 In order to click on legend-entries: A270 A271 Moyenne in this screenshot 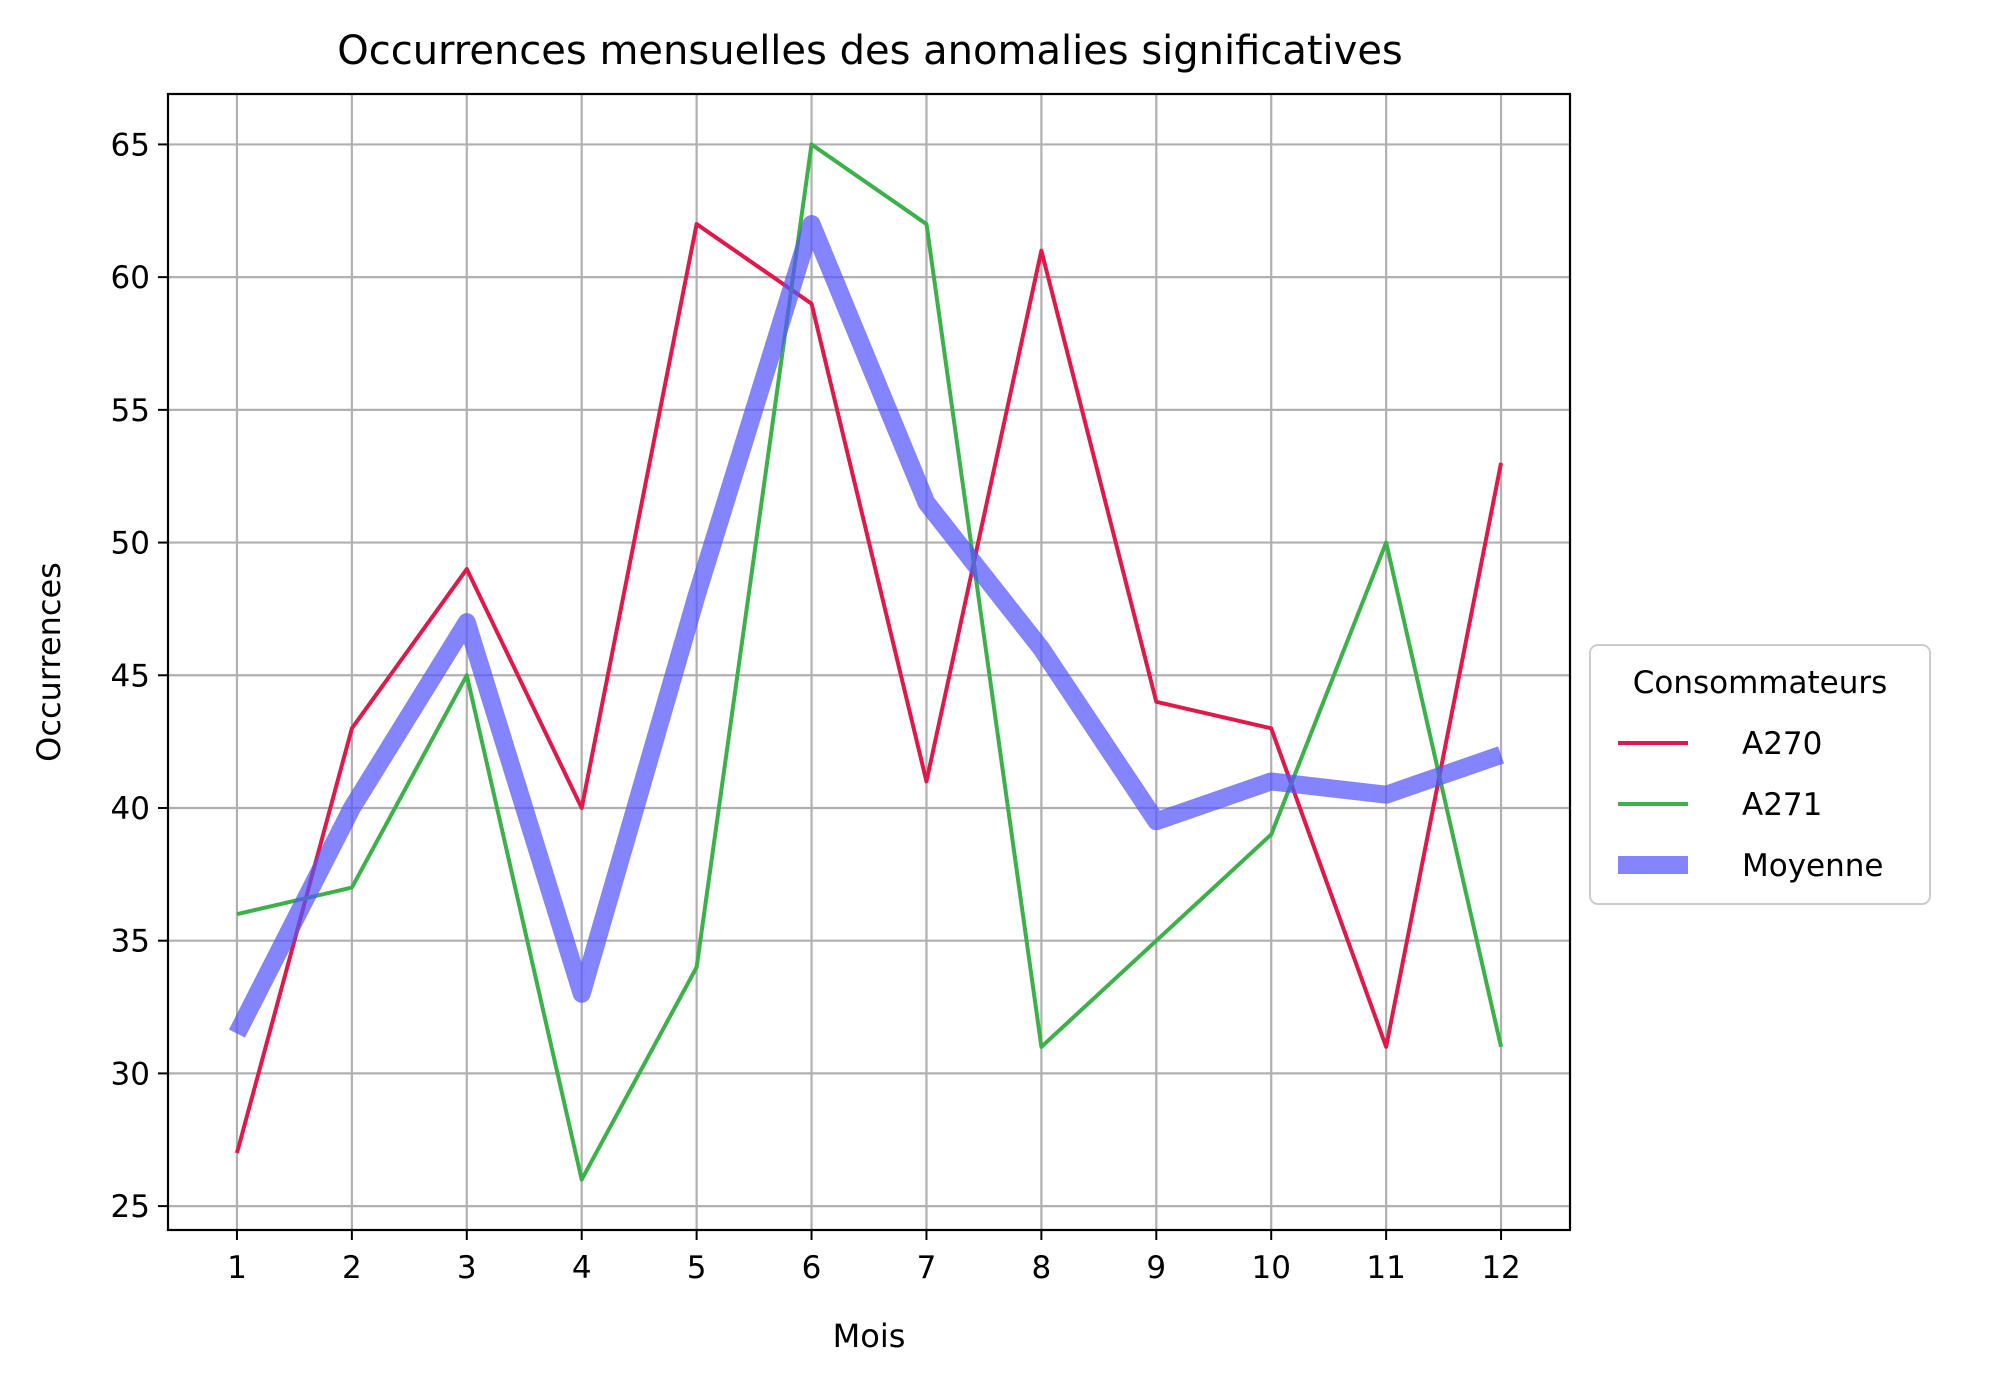, I will do `click(1751, 805)`.